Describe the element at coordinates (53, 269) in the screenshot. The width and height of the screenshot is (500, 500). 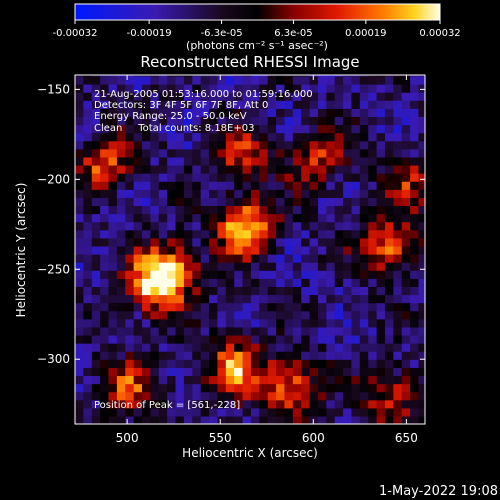
I see `y-tick-label: −250` at that location.